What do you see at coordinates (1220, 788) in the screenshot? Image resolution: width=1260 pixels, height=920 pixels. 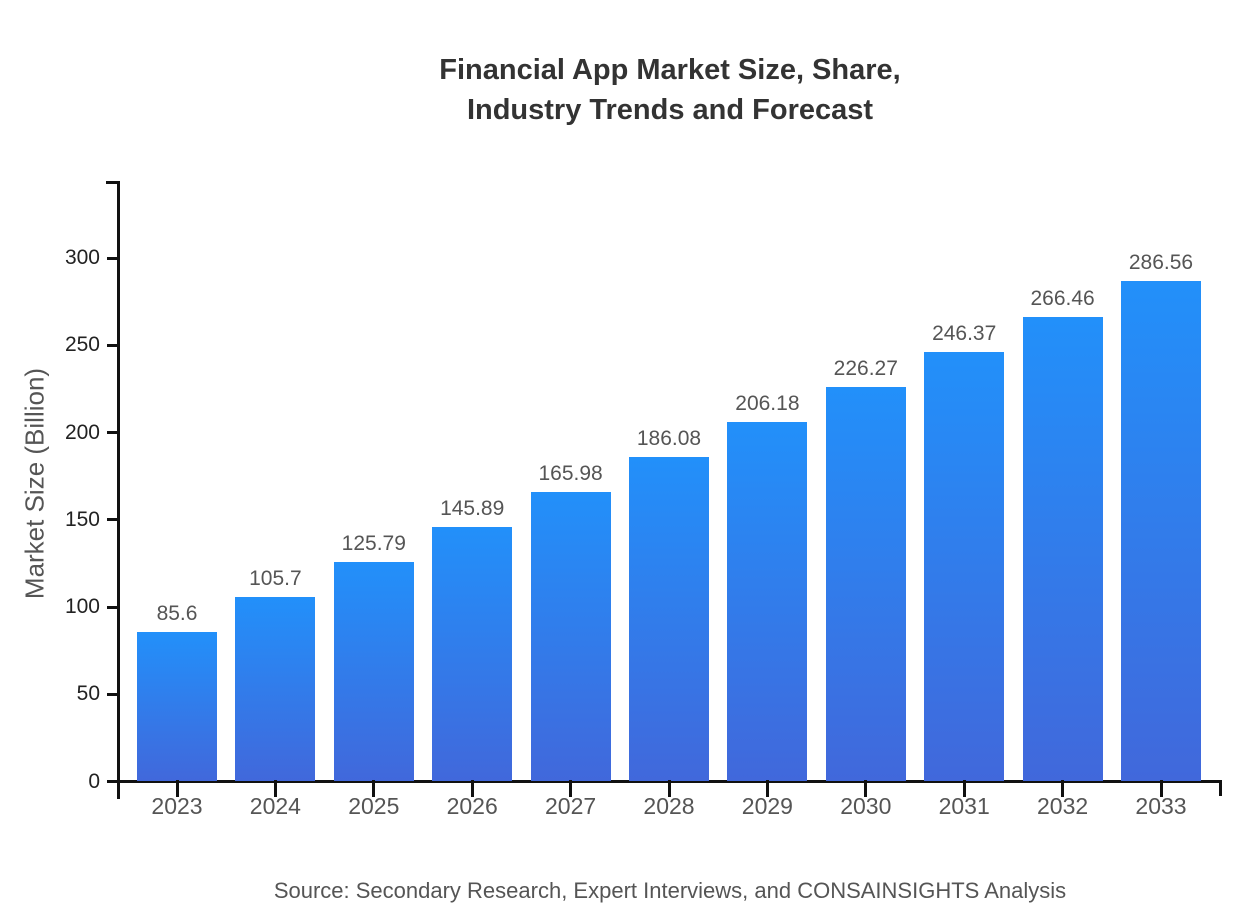 I see `x-axis-end-cap` at bounding box center [1220, 788].